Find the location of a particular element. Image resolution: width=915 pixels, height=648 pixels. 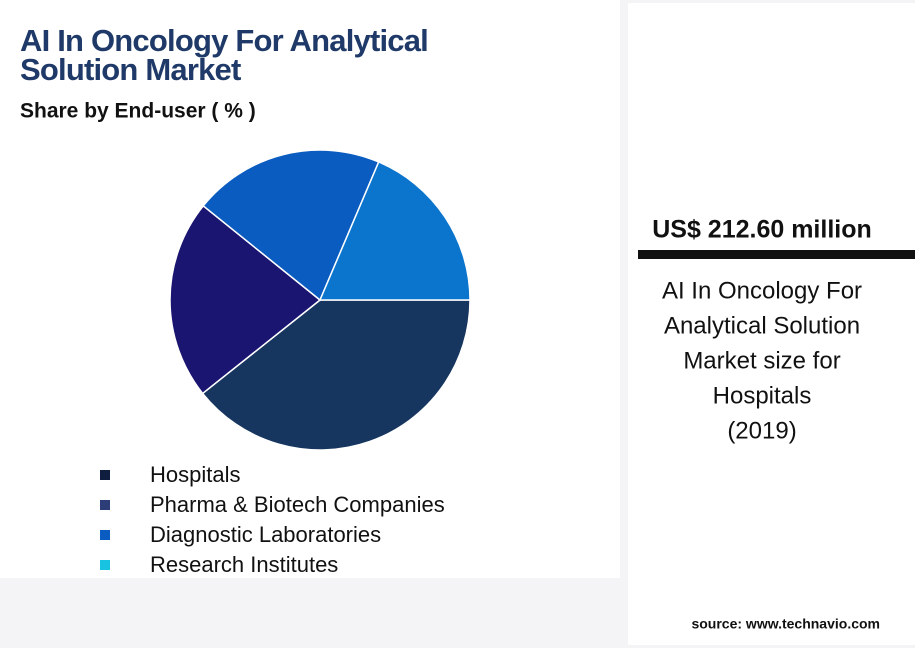

legend-label: Diagnostic Laboratories is located at coordinates (265, 534).